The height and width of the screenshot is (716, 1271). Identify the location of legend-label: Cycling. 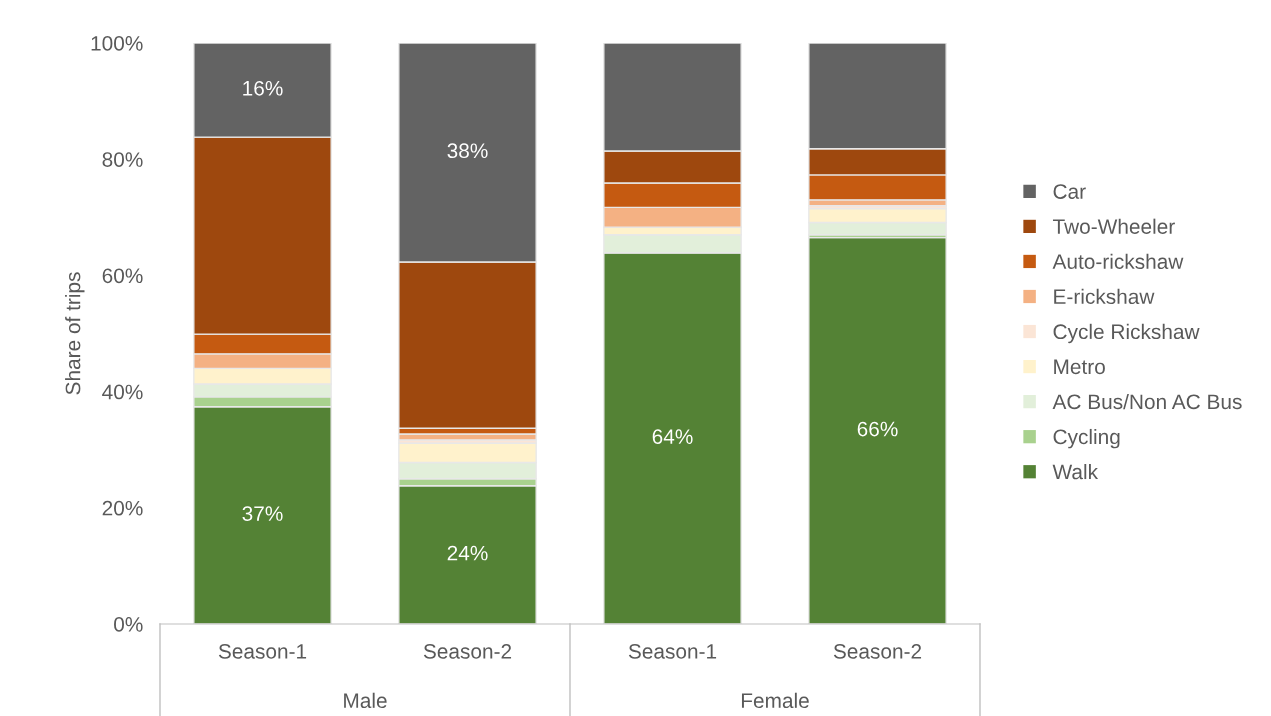
(1086, 438).